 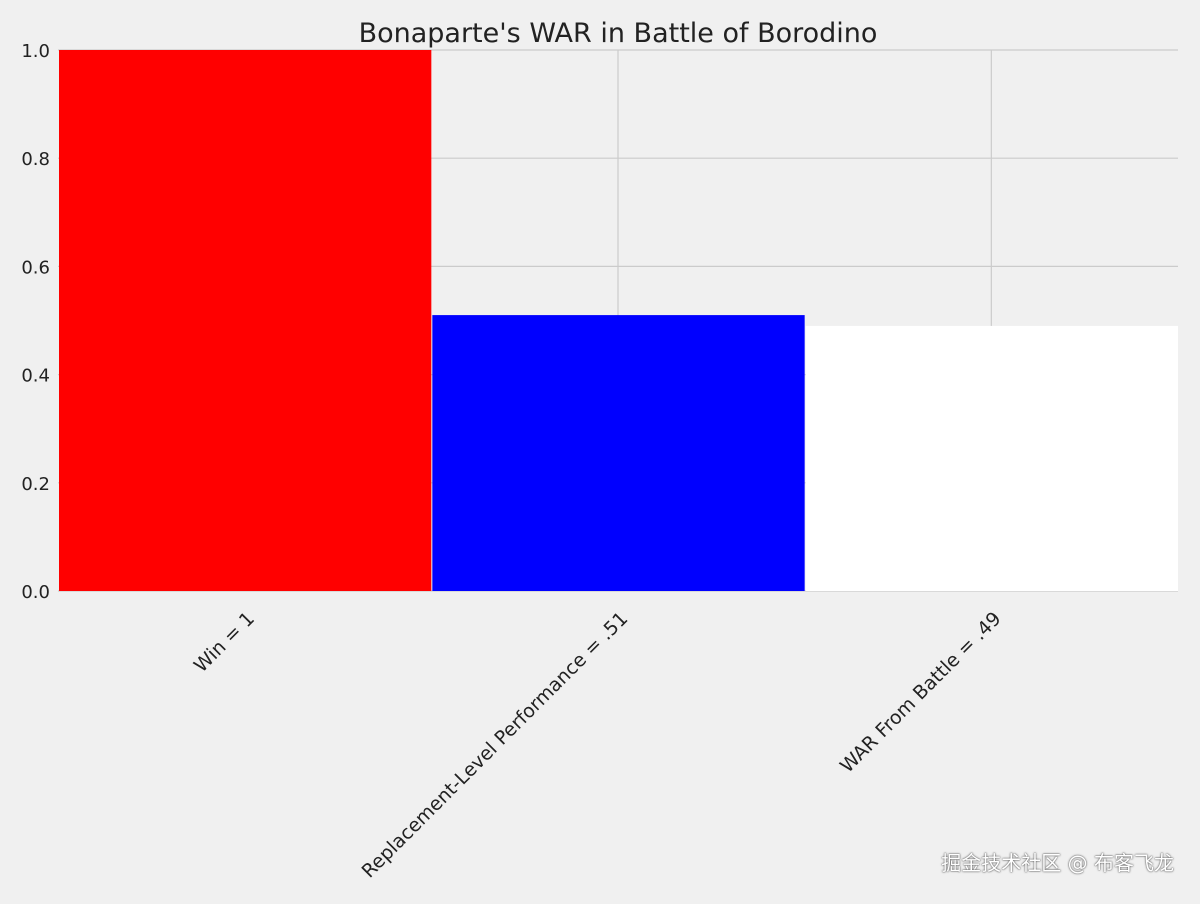 I want to click on y-tick-label: 0.8, so click(x=35, y=159).